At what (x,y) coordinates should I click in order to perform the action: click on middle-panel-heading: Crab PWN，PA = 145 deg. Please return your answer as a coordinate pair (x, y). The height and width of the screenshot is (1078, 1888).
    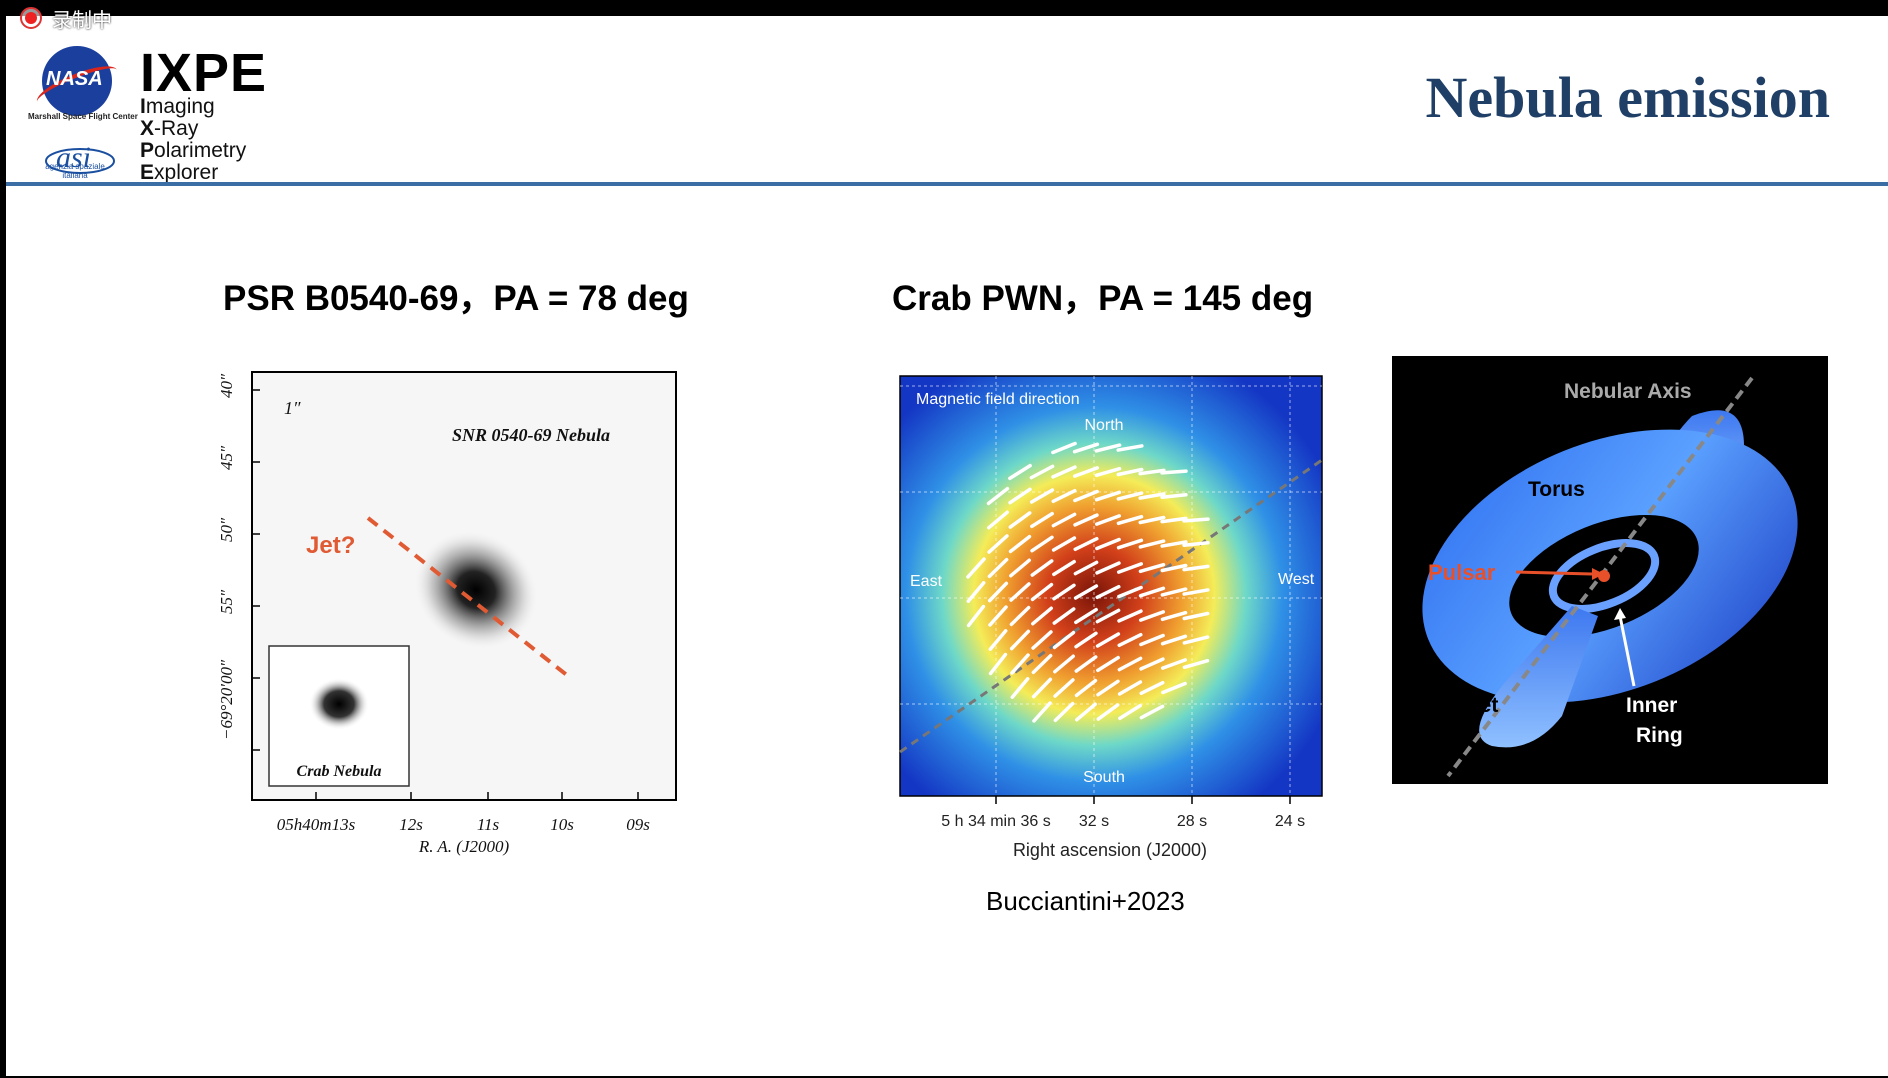
    Looking at the image, I should click on (1103, 298).